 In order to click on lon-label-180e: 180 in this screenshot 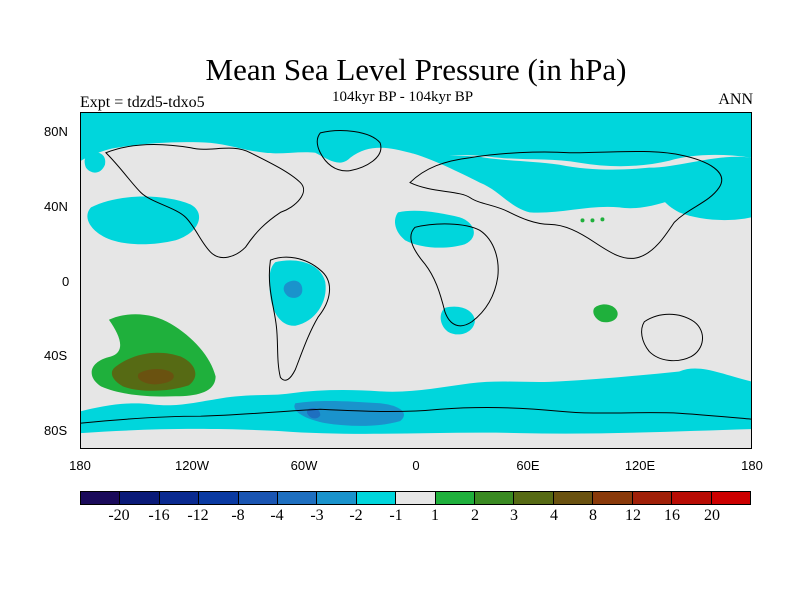, I will do `click(752, 465)`.